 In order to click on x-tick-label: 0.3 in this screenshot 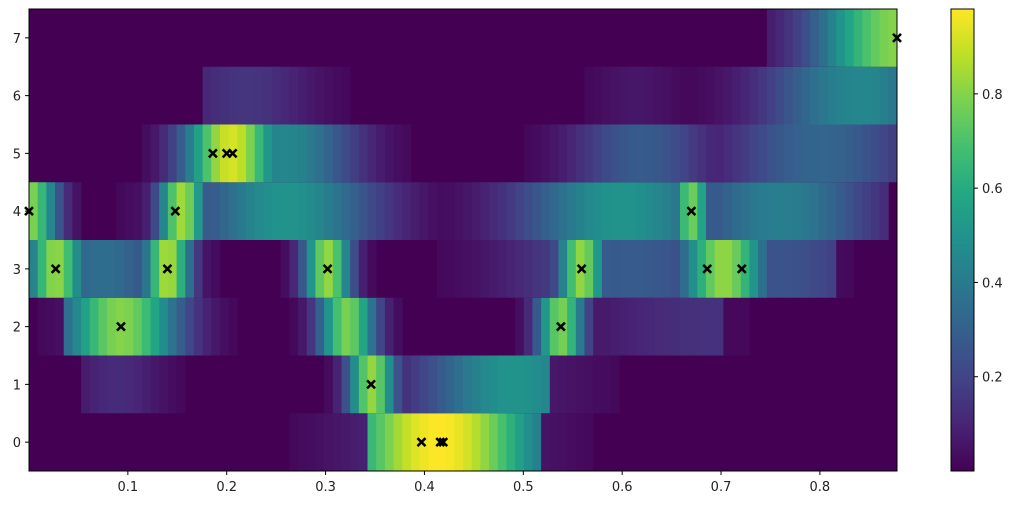, I will do `click(325, 487)`.